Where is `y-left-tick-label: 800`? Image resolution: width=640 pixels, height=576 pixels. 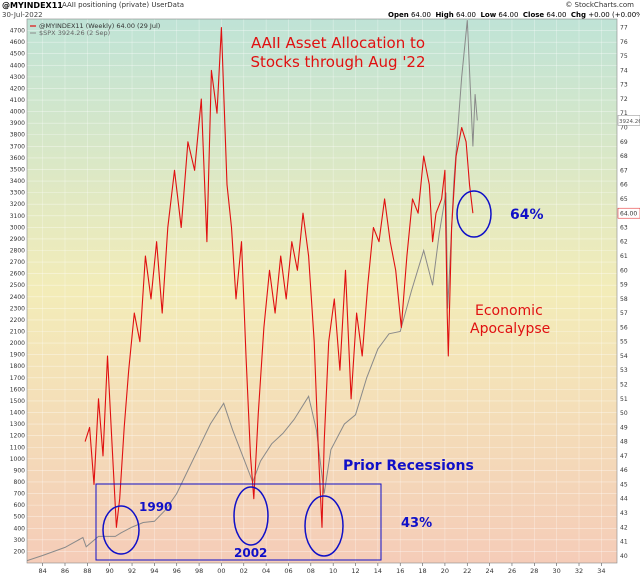
y-left-tick-label: 800 is located at coordinates (20, 482).